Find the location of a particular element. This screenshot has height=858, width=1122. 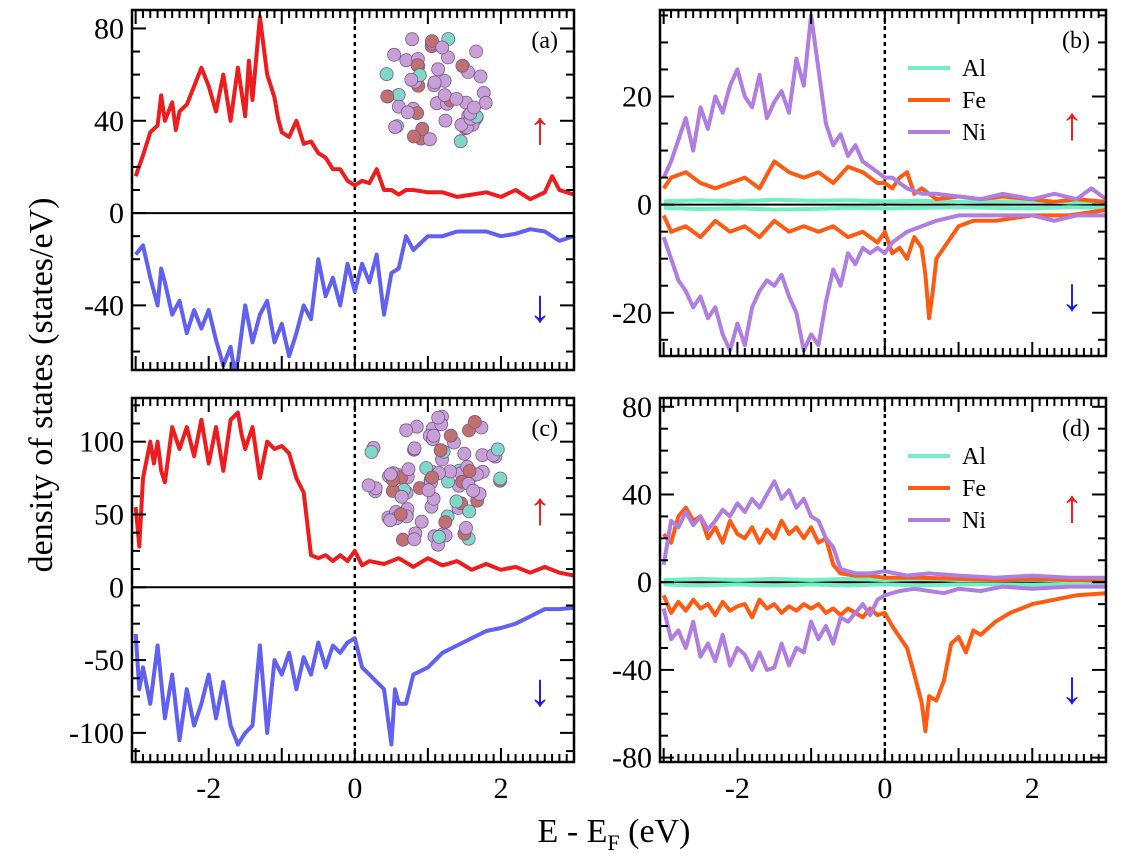

y-ticks is located at coordinates (353, 190).